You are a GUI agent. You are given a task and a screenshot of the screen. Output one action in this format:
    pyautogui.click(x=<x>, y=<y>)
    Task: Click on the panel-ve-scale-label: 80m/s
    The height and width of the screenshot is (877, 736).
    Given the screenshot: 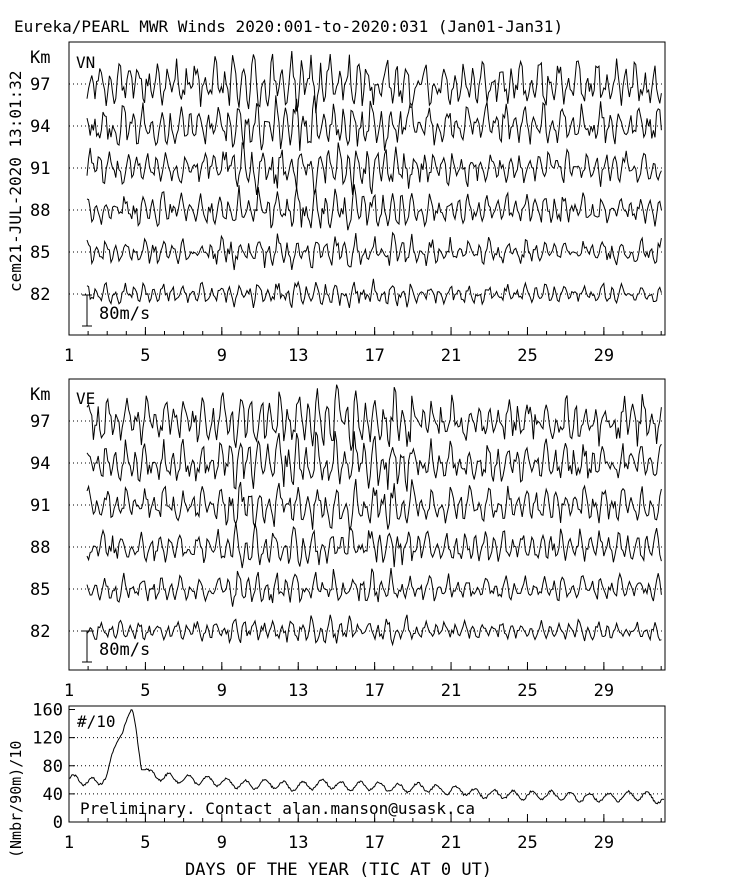 What is the action you would take?
    pyautogui.click(x=124, y=650)
    